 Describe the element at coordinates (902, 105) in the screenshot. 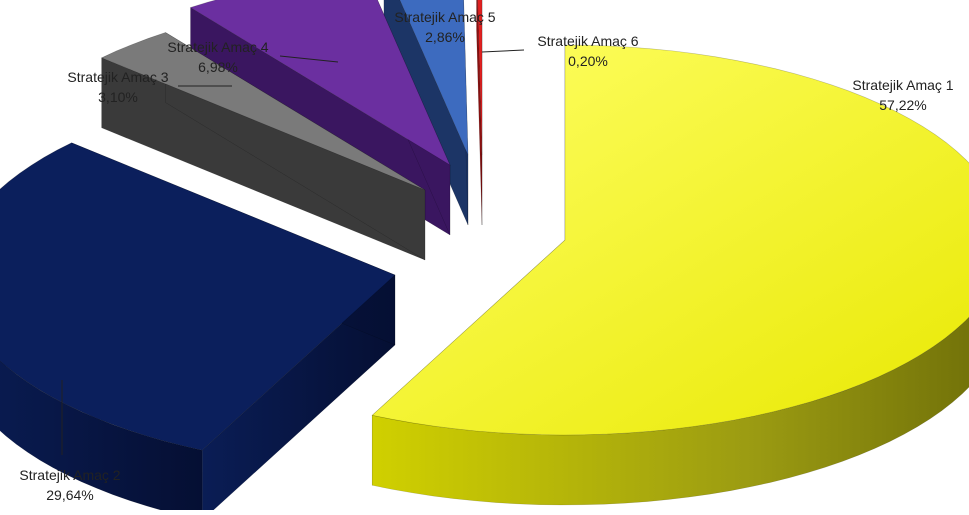

I see `slice-value-label-1: 57,22%` at that location.